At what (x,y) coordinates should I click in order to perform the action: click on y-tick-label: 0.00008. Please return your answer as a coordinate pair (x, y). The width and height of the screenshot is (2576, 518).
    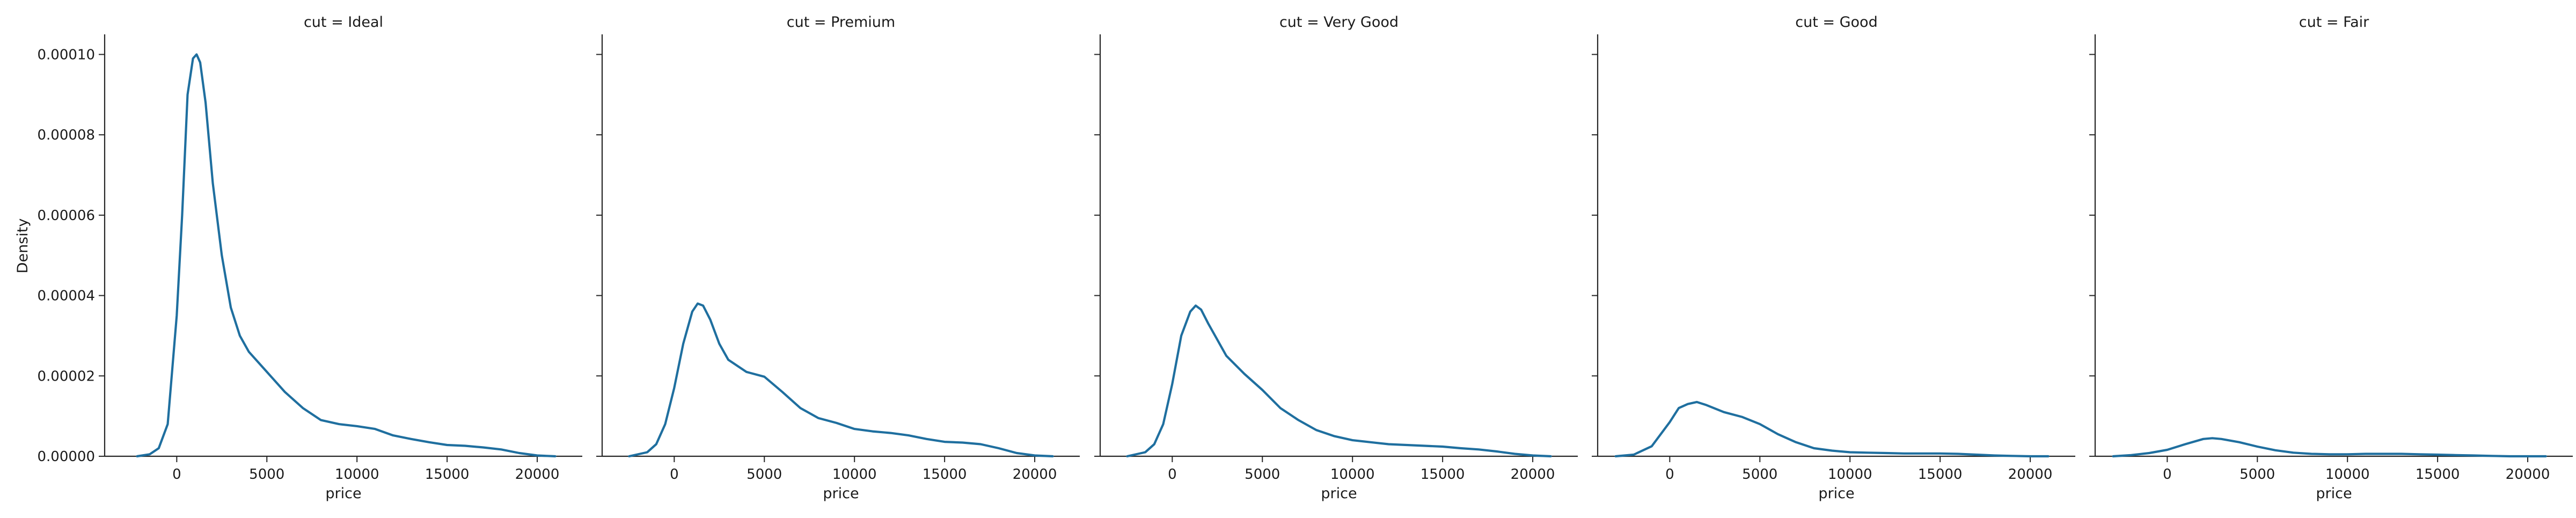
    Looking at the image, I should click on (66, 135).